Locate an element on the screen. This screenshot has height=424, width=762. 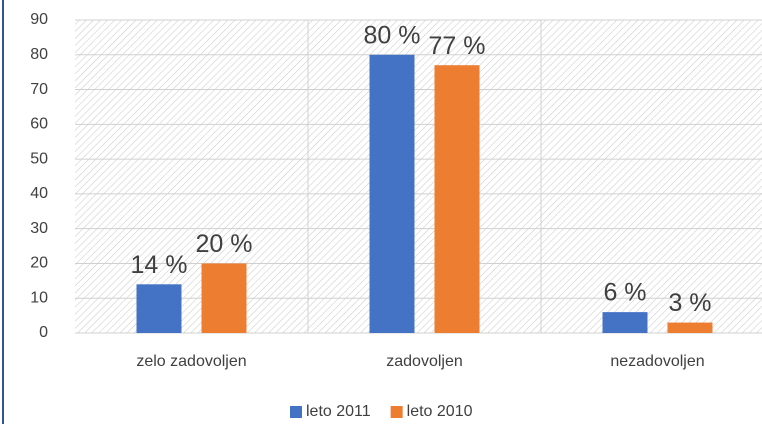
y-tick-label: 30 is located at coordinates (39, 228).